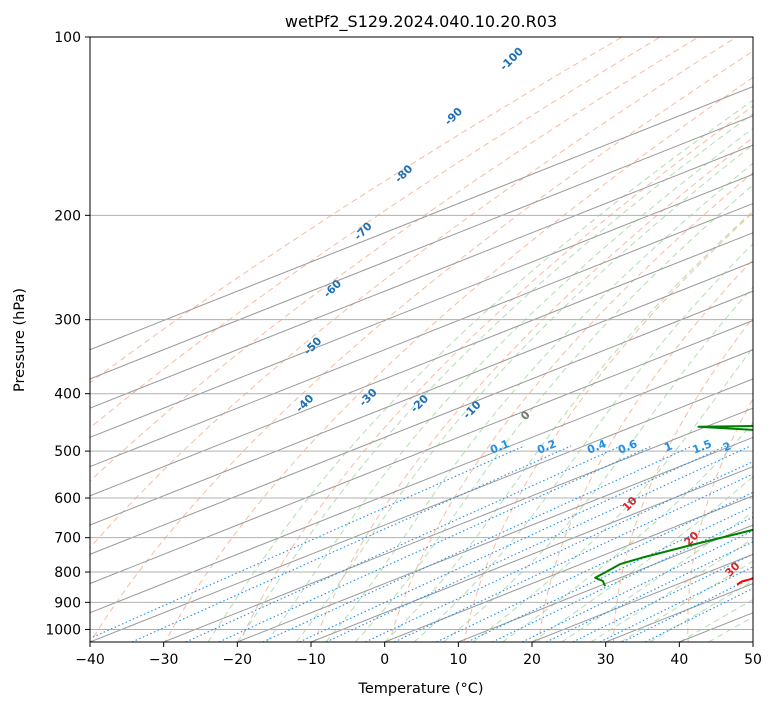 The width and height of the screenshot is (775, 708). I want to click on y-tick-label: 900, so click(67, 603).